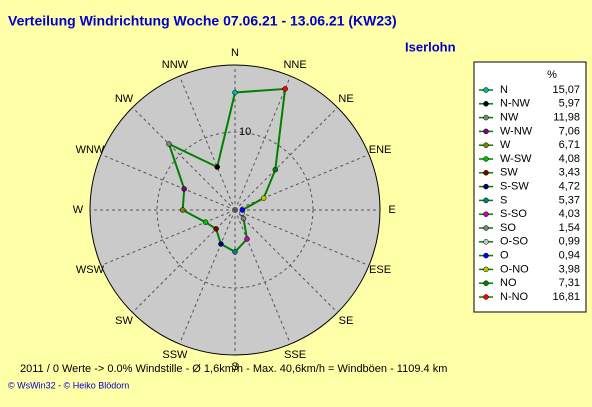 The height and width of the screenshot is (407, 592). I want to click on legend-name: N-NO, so click(514, 297).